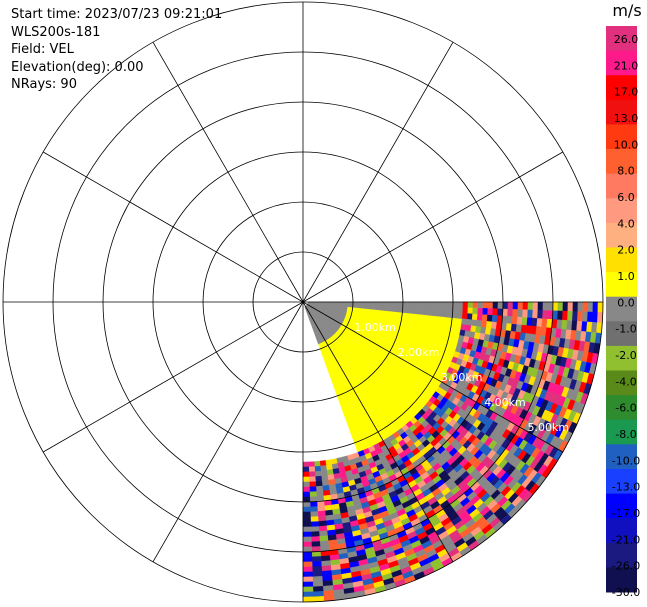 The image size is (647, 607). Describe the element at coordinates (626, 276) in the screenshot. I see `colorbar-tick-label: 1.0` at that location.